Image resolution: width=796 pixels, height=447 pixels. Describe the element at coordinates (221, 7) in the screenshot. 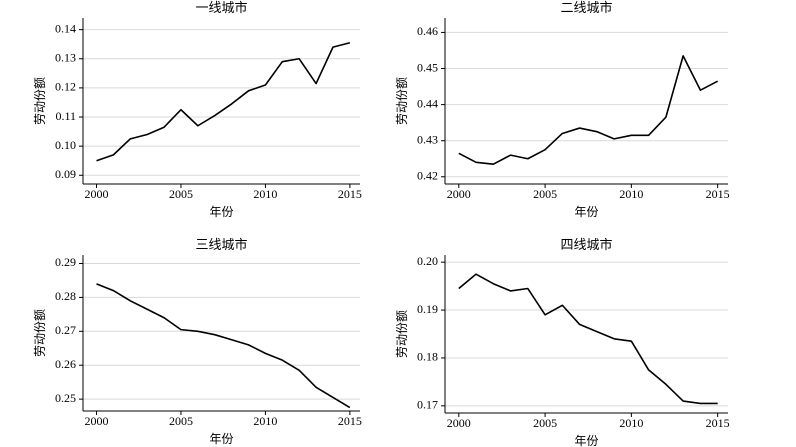

I see `chart-title: 一线城市` at that location.